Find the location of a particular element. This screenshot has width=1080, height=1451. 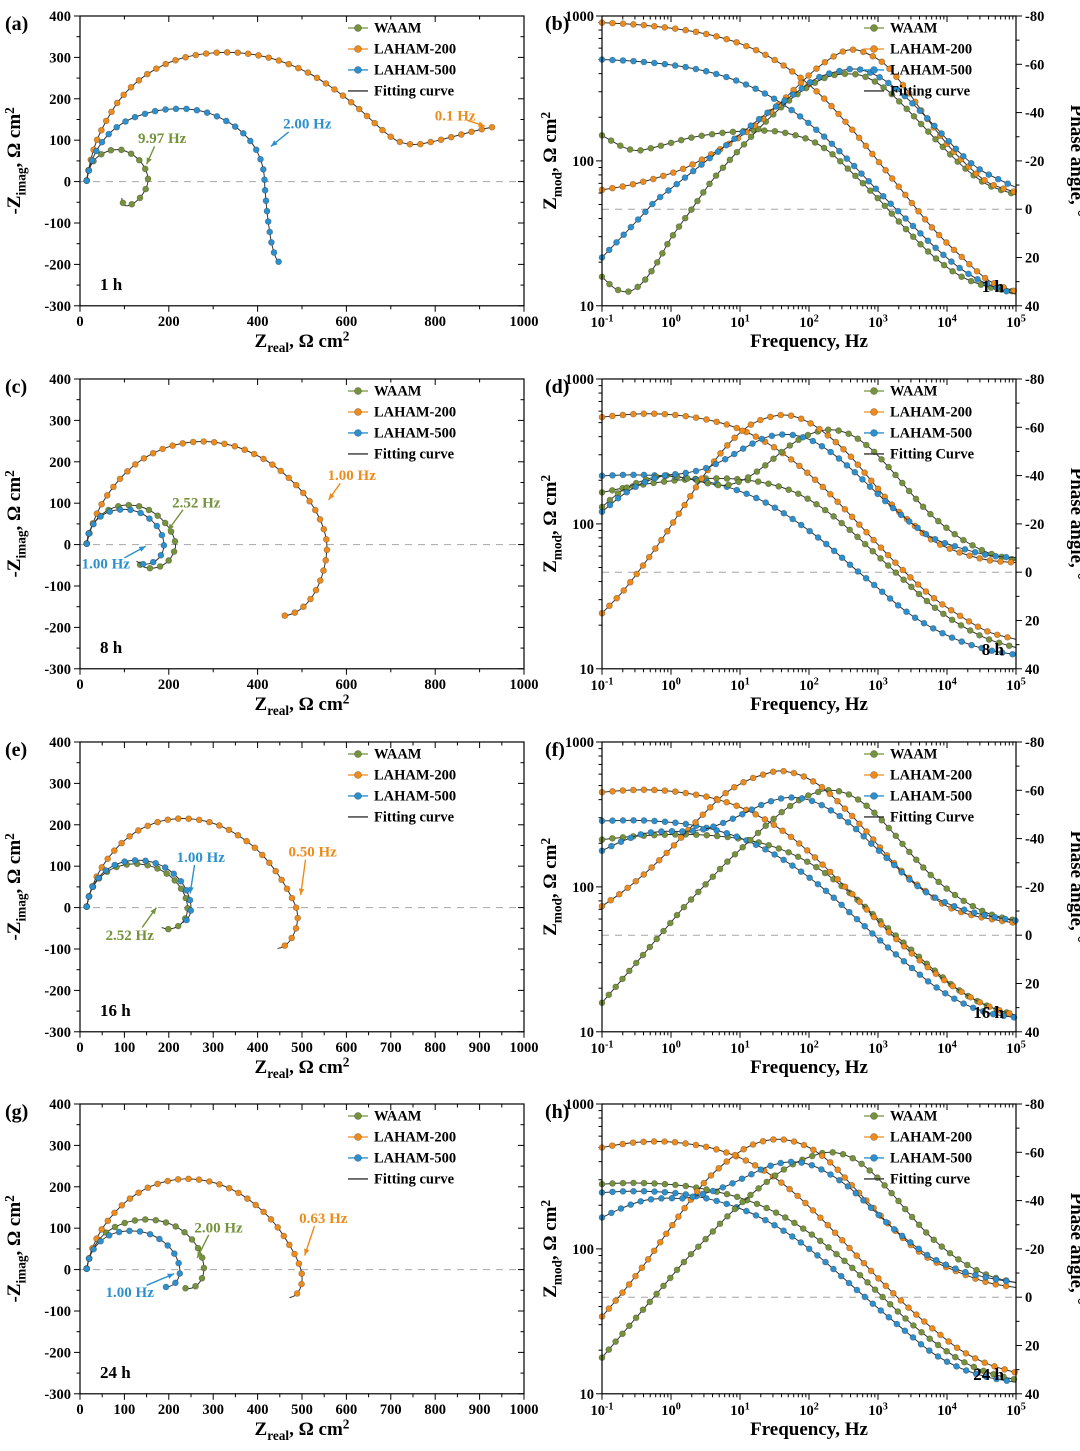

x-tick-label: 700 is located at coordinates (391, 1047).